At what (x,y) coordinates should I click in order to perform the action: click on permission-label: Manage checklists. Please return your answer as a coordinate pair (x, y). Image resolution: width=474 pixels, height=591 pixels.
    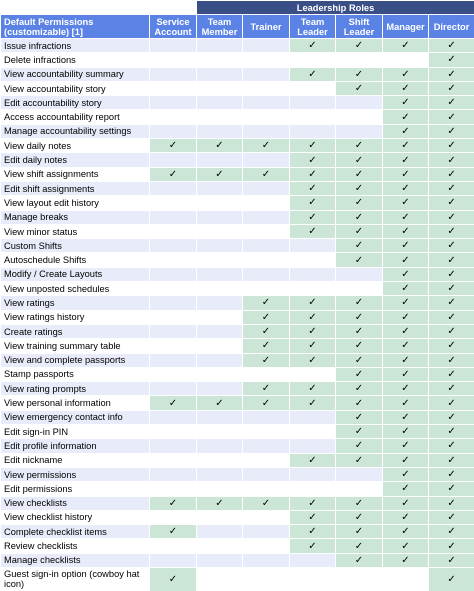
    Looking at the image, I should click on (75, 560).